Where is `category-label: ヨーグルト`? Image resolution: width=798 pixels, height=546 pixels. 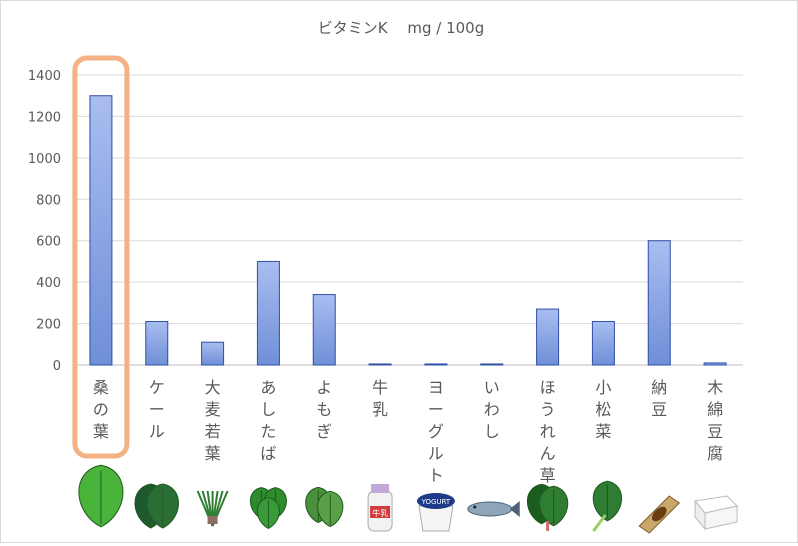 category-label: ヨーグルト is located at coordinates (436, 431).